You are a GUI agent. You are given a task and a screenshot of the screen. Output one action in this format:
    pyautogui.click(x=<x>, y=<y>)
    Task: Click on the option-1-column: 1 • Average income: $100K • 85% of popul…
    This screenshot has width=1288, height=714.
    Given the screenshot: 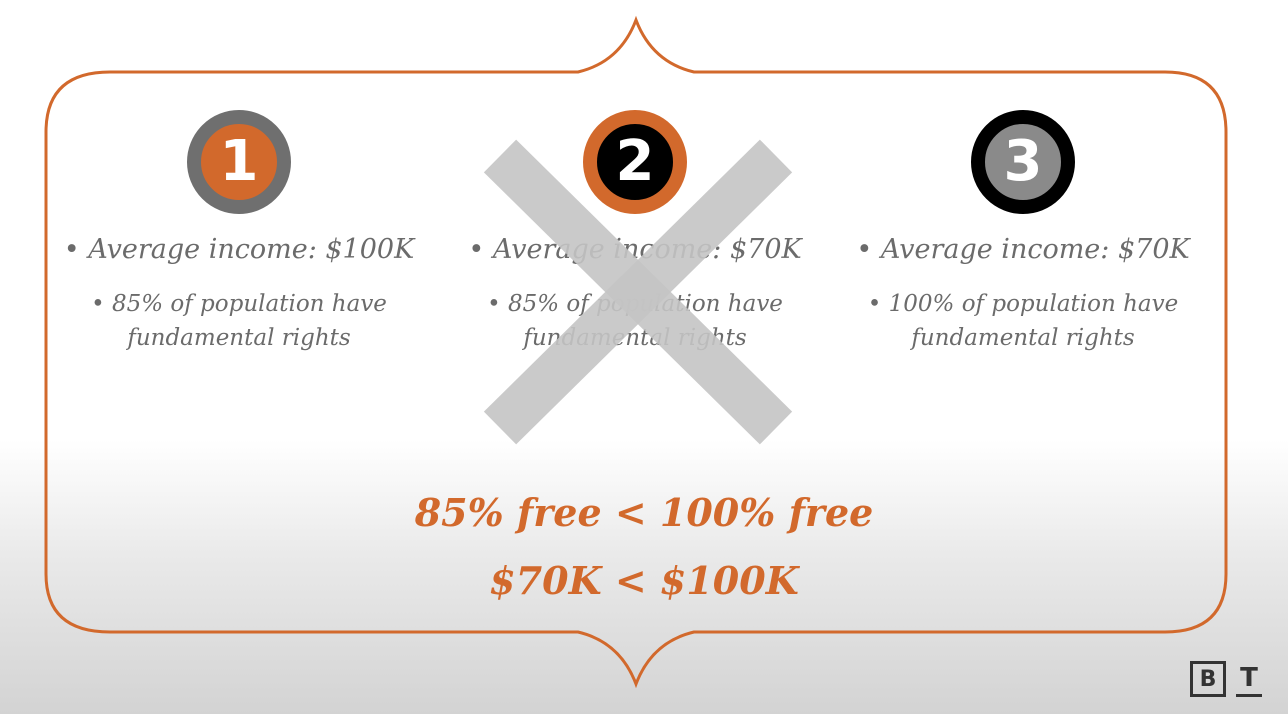 What is the action you would take?
    pyautogui.click(x=239, y=232)
    